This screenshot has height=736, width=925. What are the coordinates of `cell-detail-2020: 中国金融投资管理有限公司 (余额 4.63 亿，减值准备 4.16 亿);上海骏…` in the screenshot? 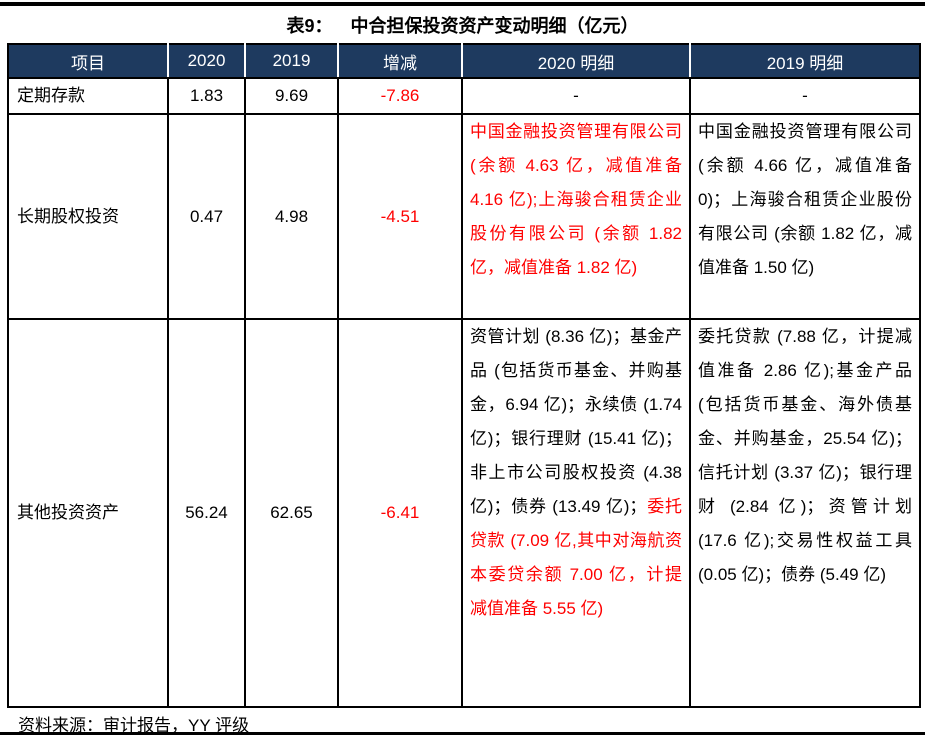 It's located at (576, 216).